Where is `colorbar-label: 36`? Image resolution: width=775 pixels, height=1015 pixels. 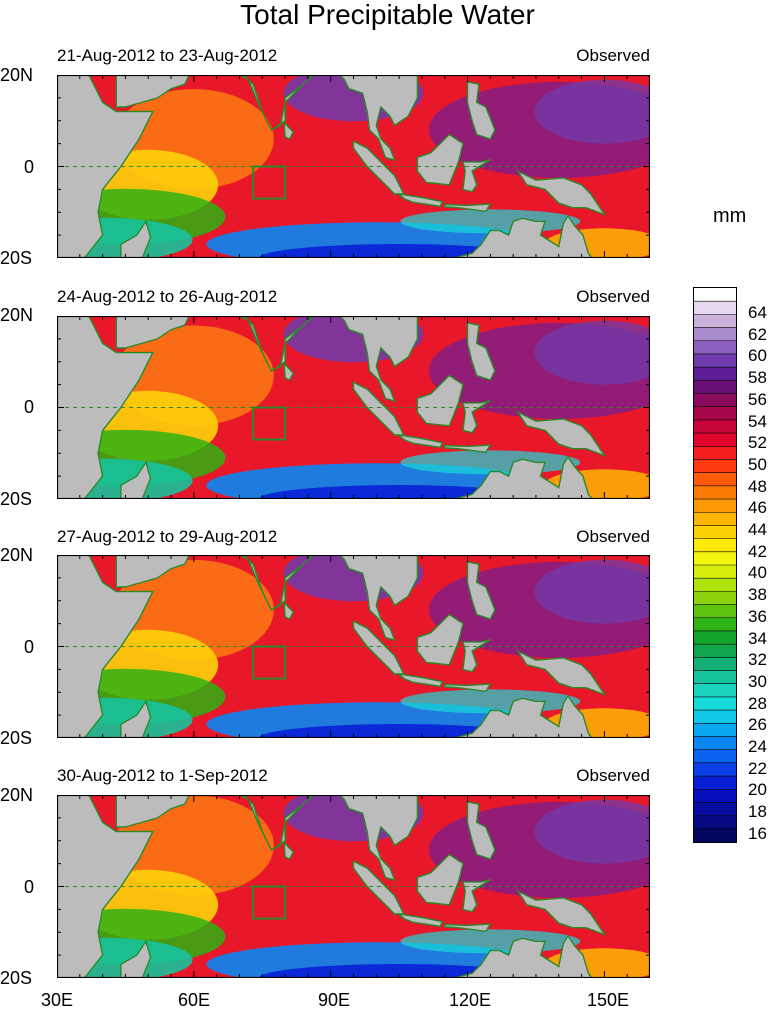
colorbar-label: 36 is located at coordinates (757, 616).